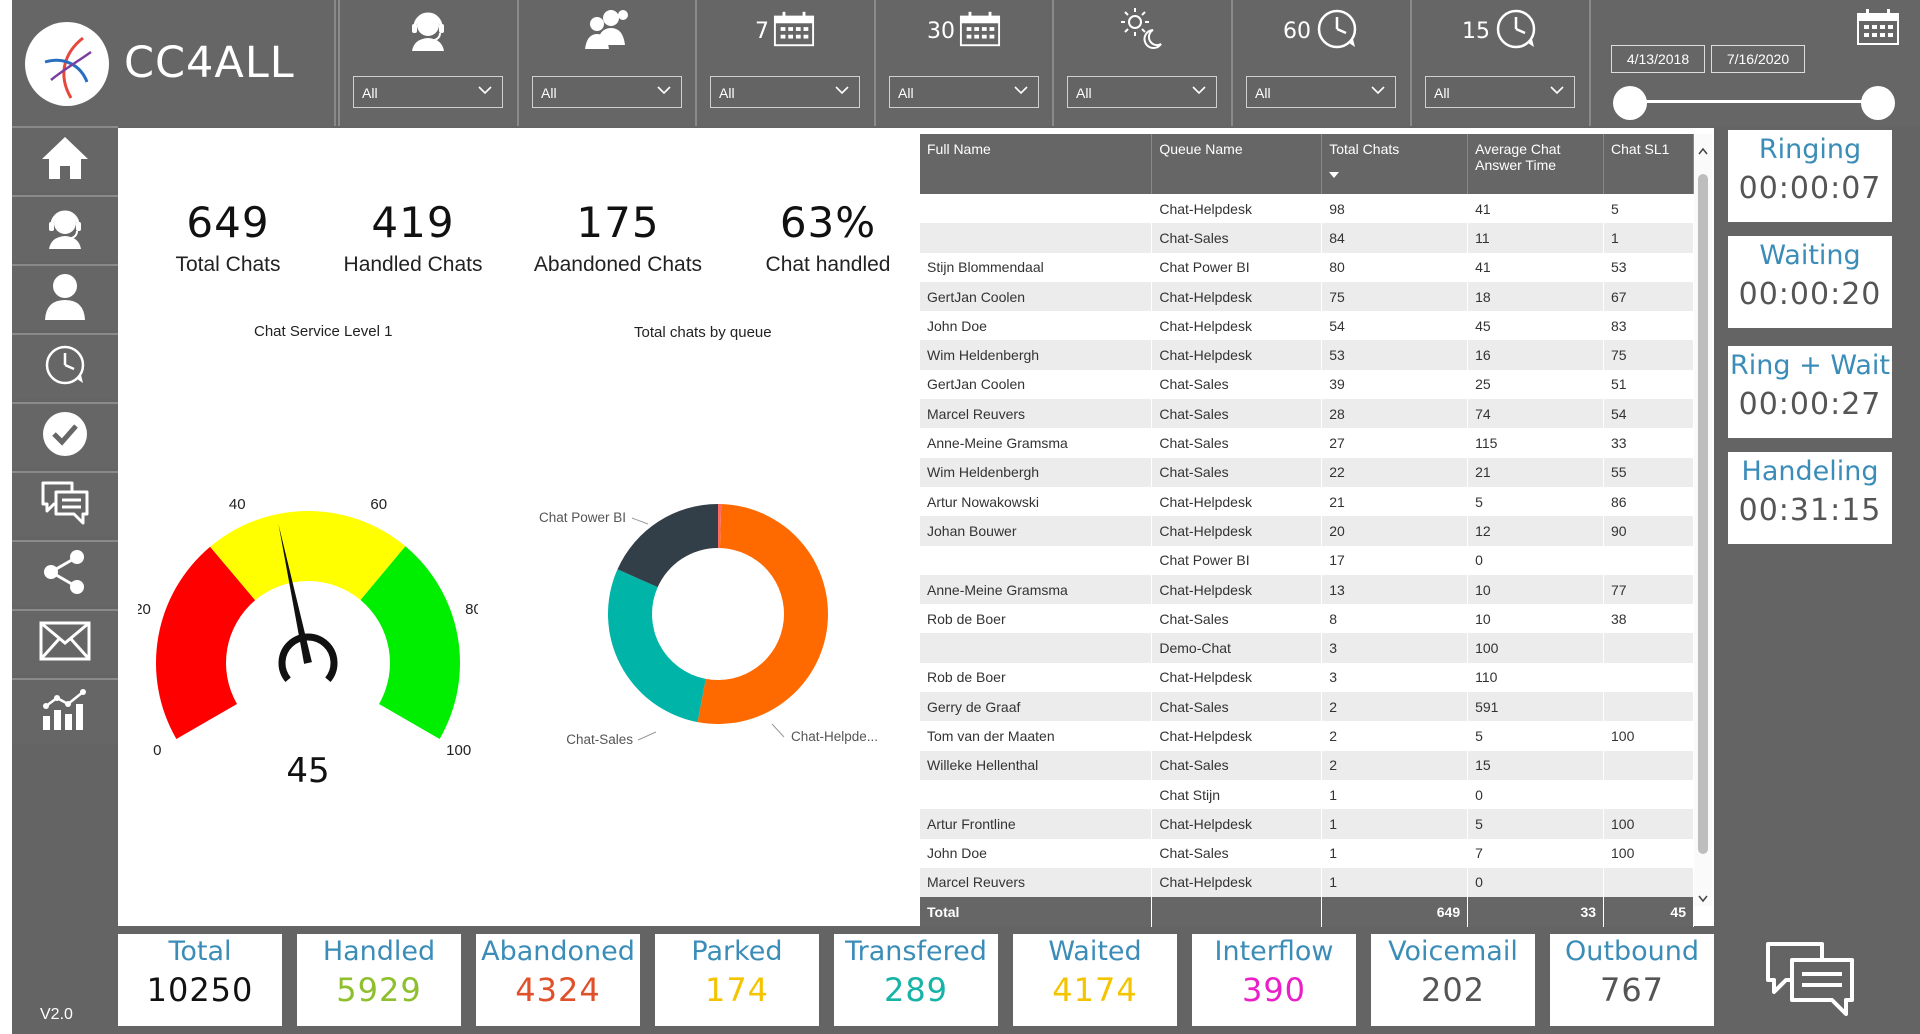 Image resolution: width=1920 pixels, height=1034 pixels. What do you see at coordinates (1307, 355) in the screenshot?
I see `table-row: Wim Heldenbergh Chat-Helpdesk 53 16 75` at bounding box center [1307, 355].